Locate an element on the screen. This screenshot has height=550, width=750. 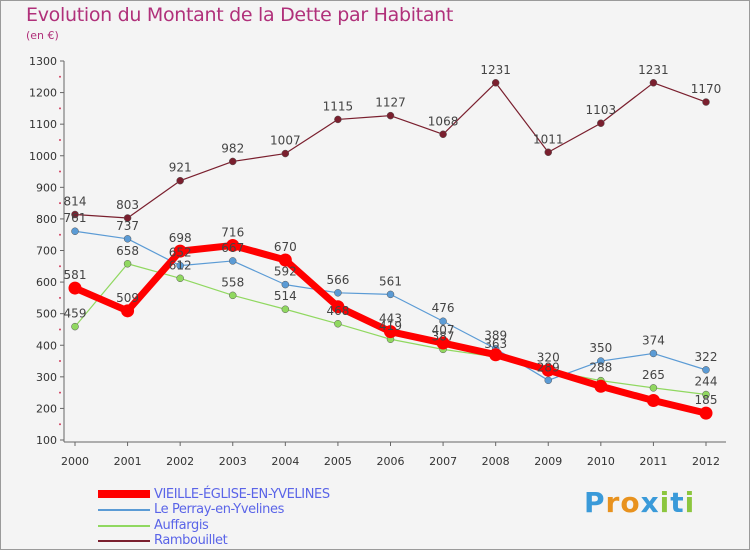
chart-subtitle: (en €) is located at coordinates (42, 35).